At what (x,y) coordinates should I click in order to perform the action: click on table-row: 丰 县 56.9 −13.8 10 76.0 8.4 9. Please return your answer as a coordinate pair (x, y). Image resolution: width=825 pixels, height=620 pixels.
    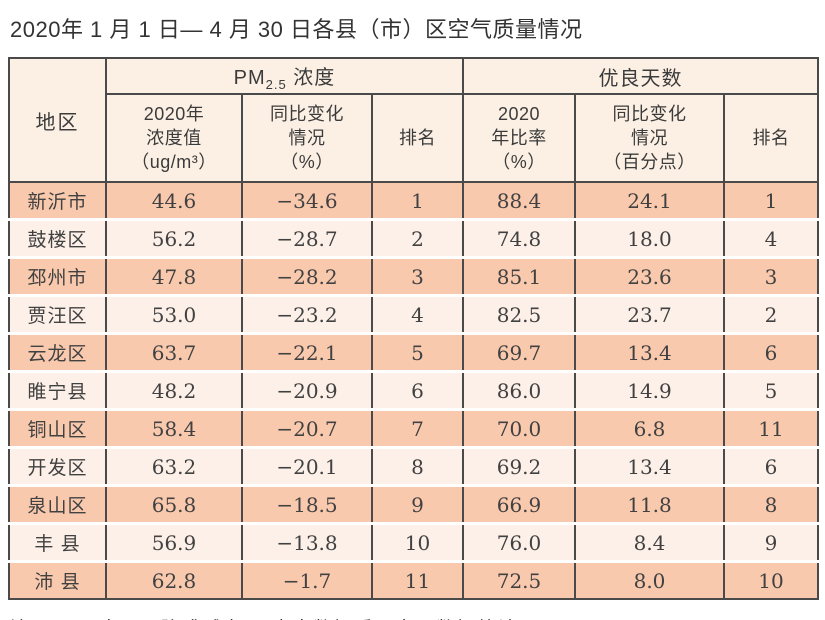
    Looking at the image, I should click on (413, 542).